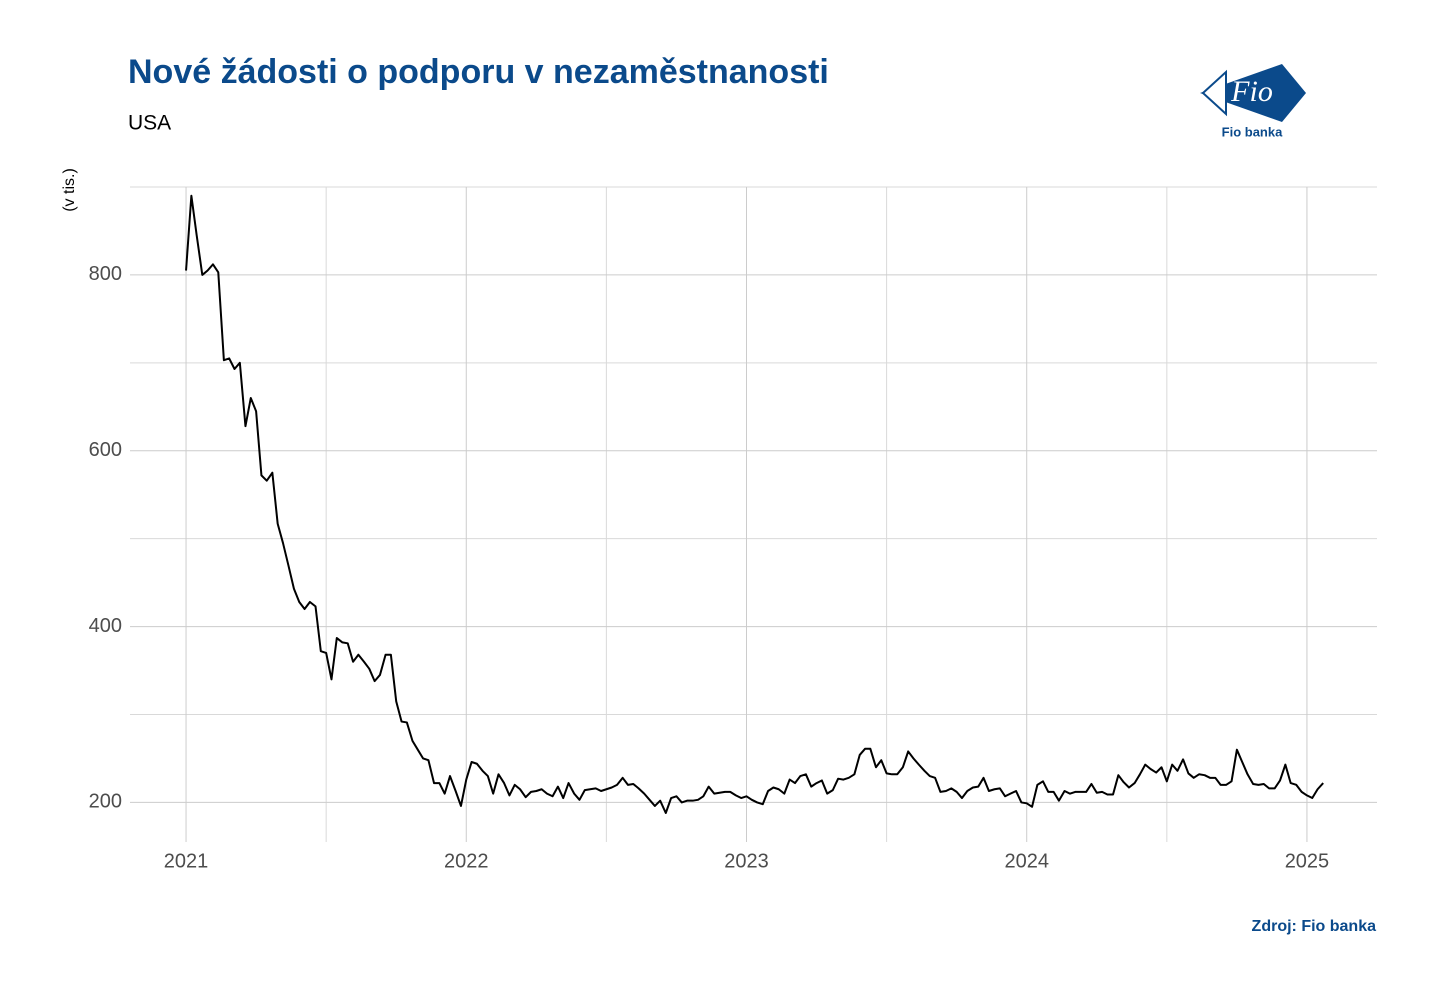  I want to click on x-tick-label: 2023, so click(746, 861).